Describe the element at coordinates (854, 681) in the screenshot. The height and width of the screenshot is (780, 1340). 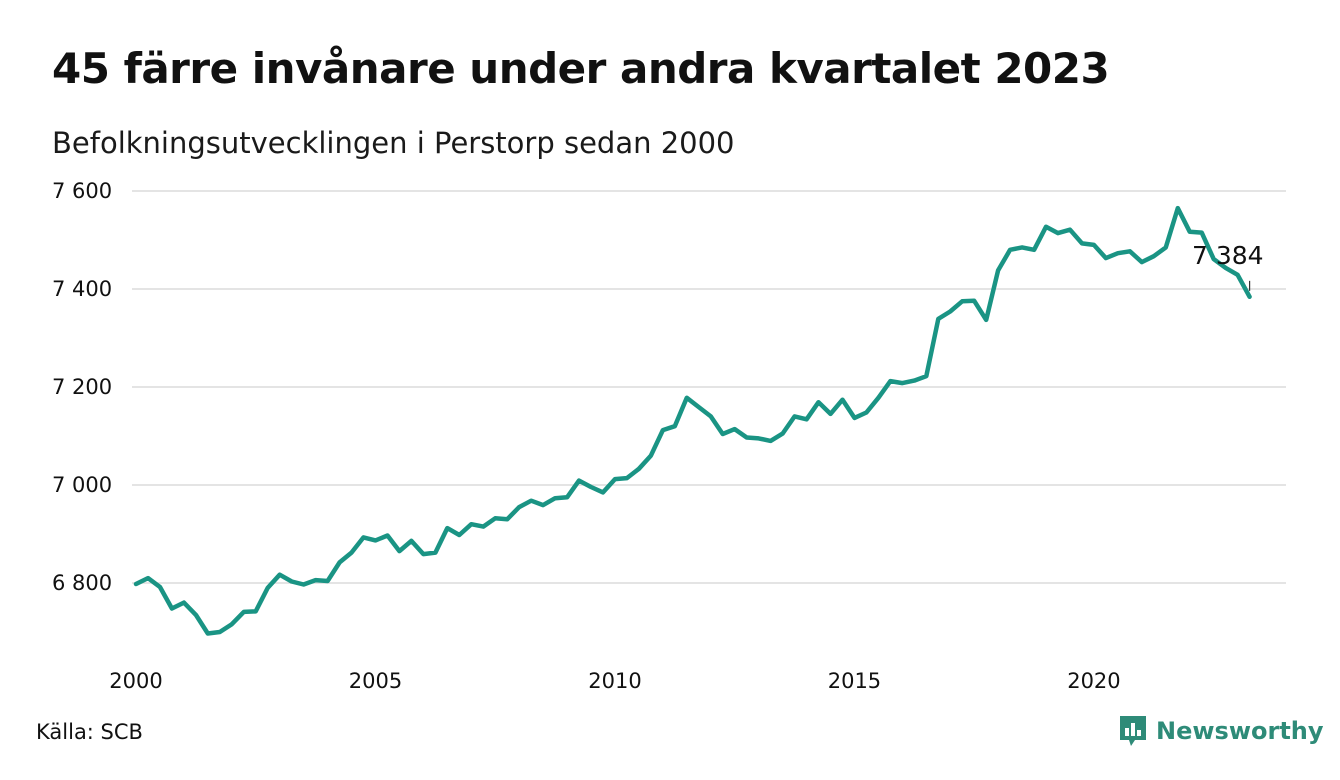
I see `x-tick-label: 2015` at that location.